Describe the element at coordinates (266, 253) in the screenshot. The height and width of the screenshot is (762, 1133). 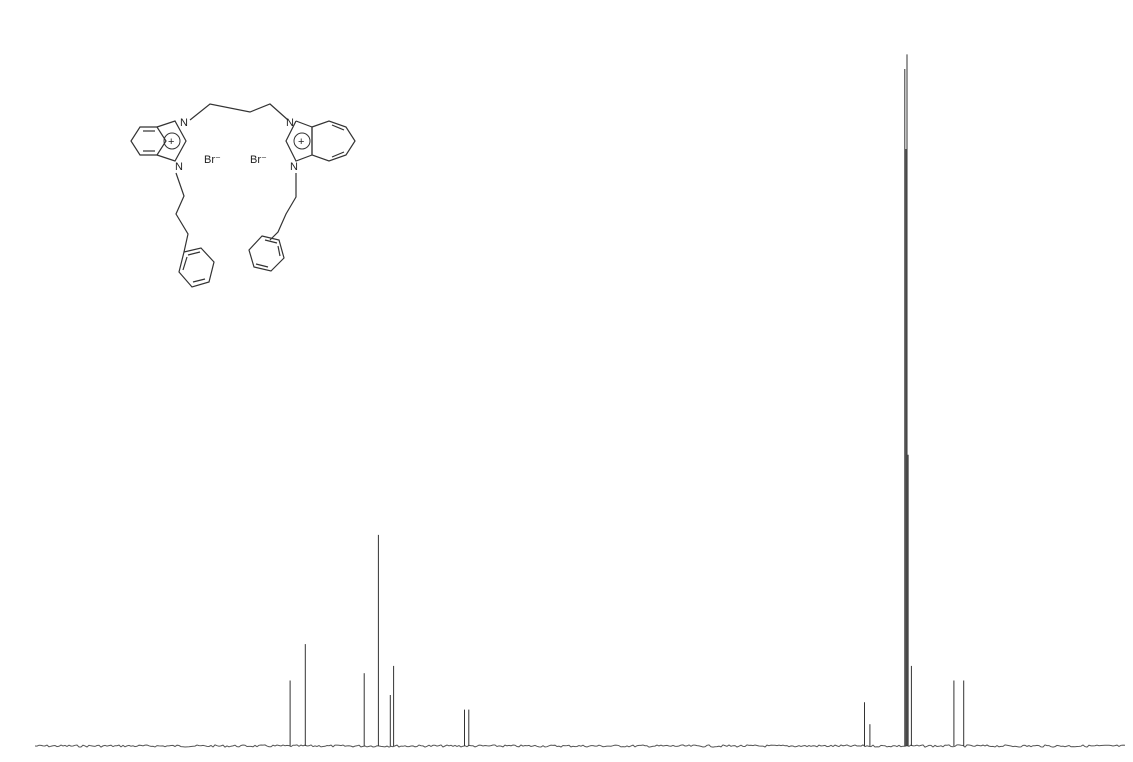
I see `right-phenyl-ring` at that location.